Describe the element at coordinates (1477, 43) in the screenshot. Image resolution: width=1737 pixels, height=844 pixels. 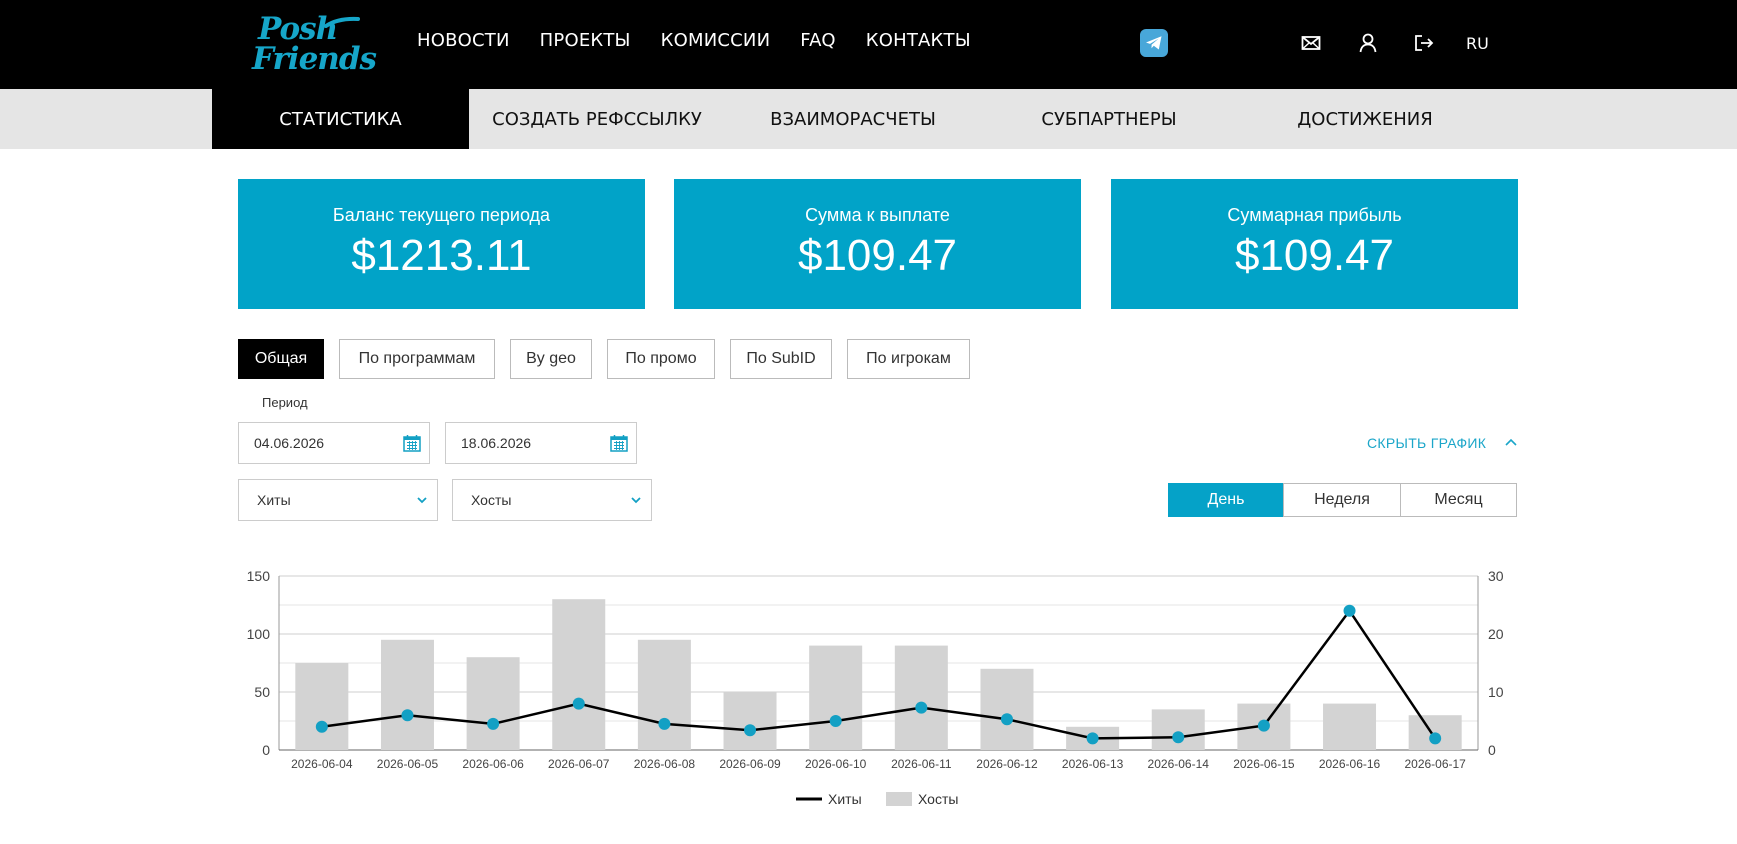
I see `language-switch: RU` at that location.